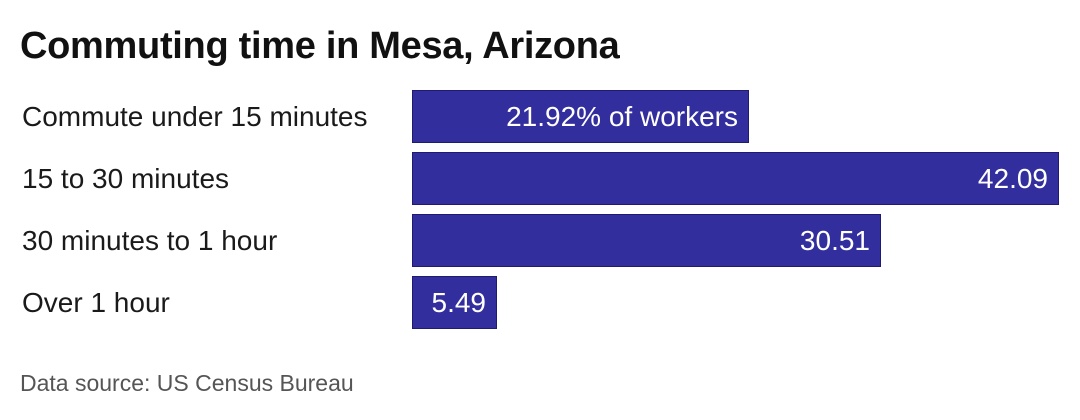 This screenshot has width=1080, height=420. Describe the element at coordinates (320, 46) in the screenshot. I see `chart-title: Commuting time in Mesa, Arizona` at that location.